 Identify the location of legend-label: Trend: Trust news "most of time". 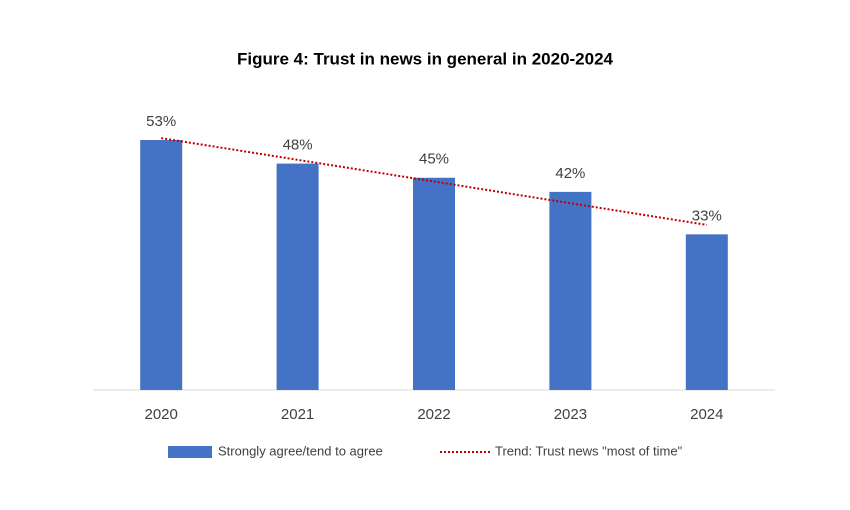
(589, 450).